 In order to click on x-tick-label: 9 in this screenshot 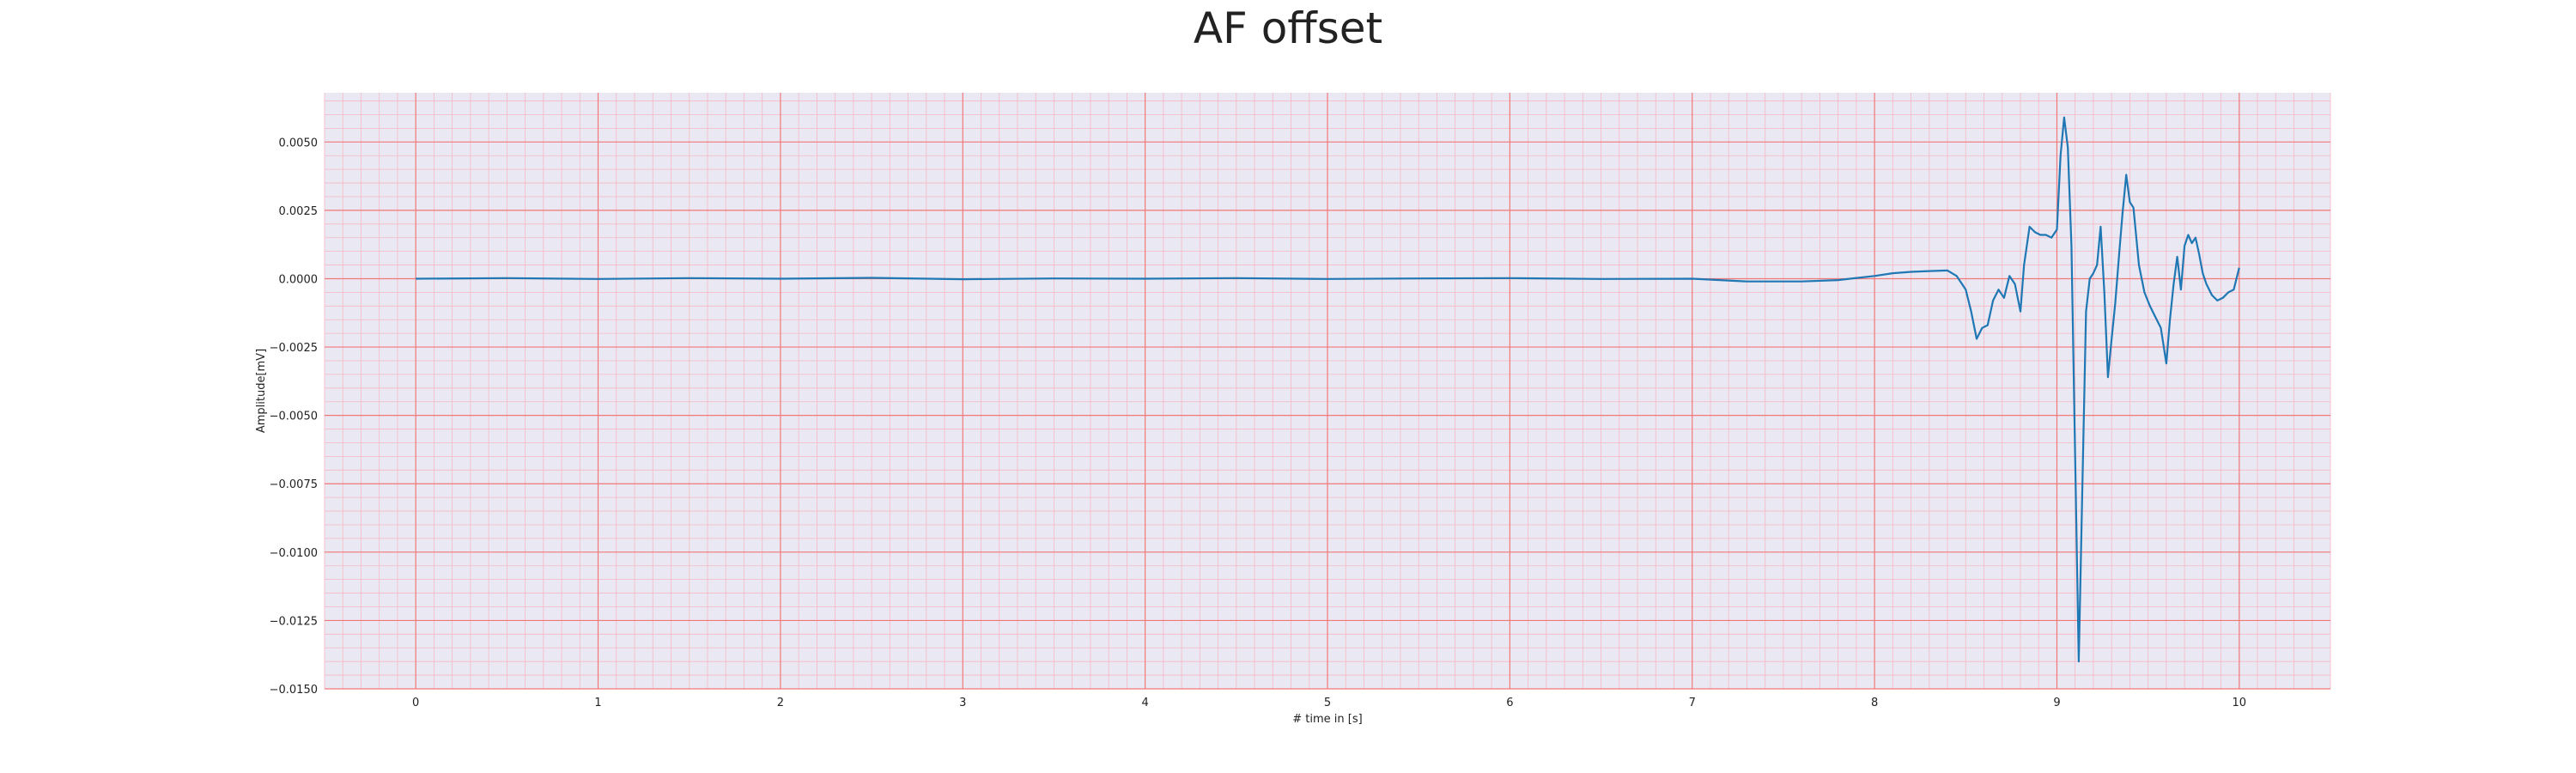, I will do `click(2056, 703)`.